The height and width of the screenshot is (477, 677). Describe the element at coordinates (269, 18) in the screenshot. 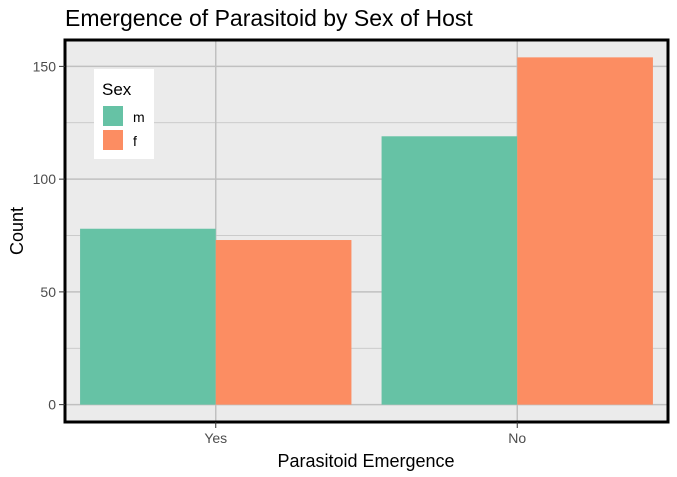

I see `chart-title: Emergence of Parasitoid by Sex of Host` at that location.